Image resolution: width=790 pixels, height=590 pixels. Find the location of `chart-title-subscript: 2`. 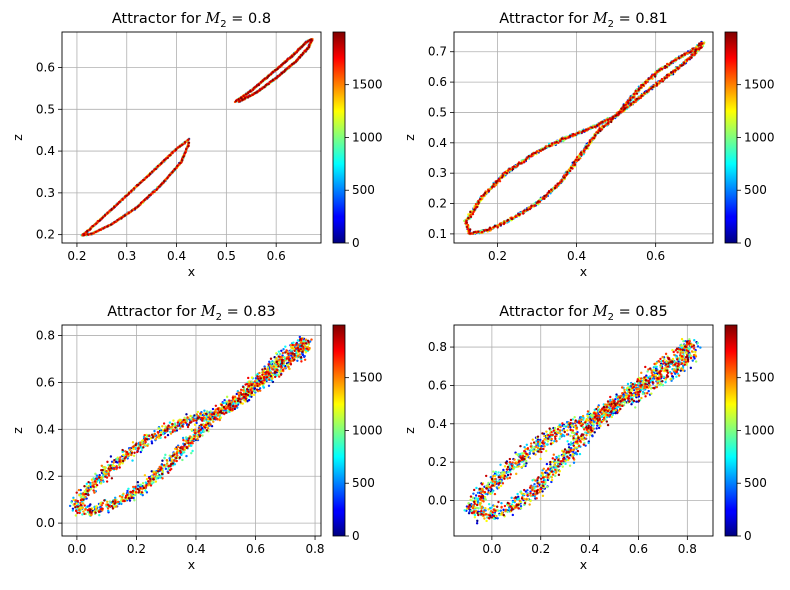

chart-title-subscript: 2 is located at coordinates (611, 24).